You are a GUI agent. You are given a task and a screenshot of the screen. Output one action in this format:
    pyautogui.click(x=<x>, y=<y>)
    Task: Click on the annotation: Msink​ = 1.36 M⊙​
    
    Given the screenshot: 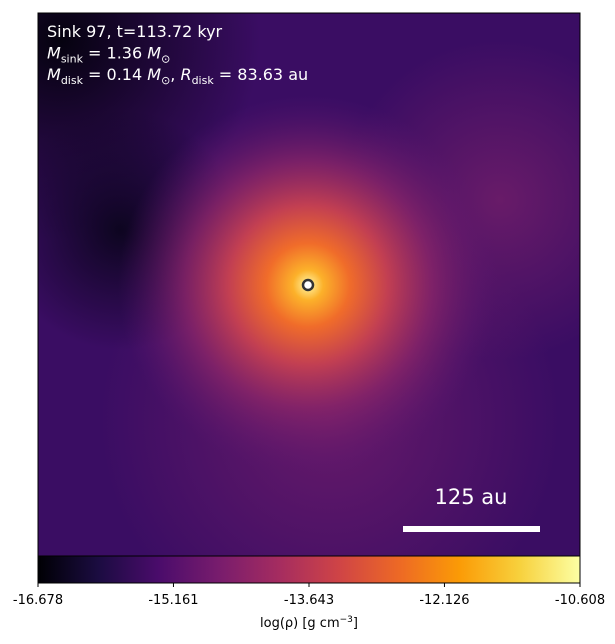 What is the action you would take?
    pyautogui.click(x=108, y=55)
    